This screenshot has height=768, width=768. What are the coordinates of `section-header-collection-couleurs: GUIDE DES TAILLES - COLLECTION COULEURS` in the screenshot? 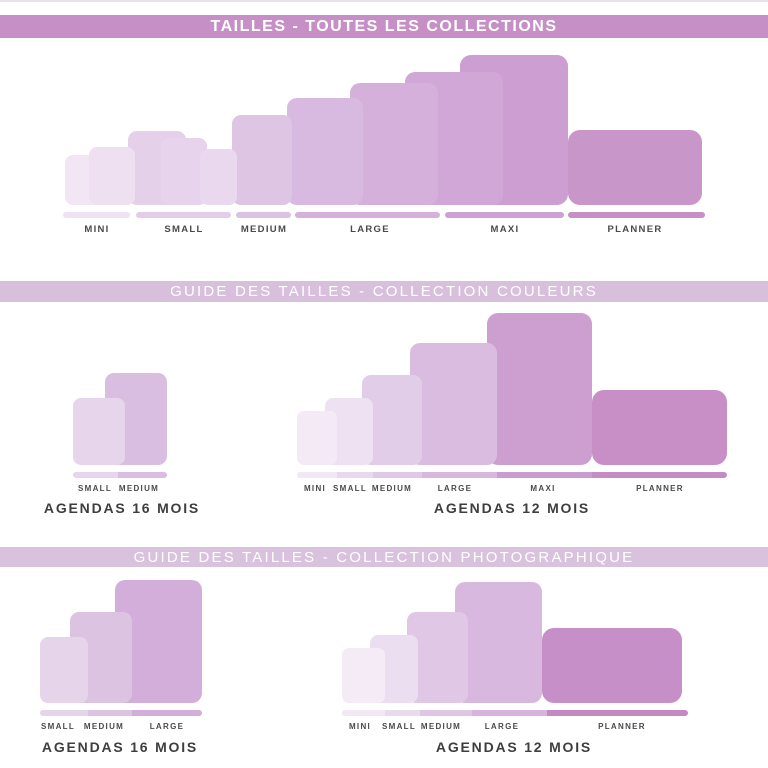 It's located at (384, 291).